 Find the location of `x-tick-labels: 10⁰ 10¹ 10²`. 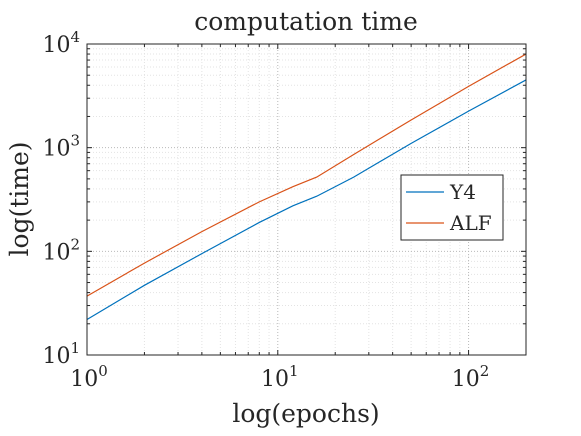

x-tick-labels: 10⁰ 10¹ 10² is located at coordinates (279, 377).